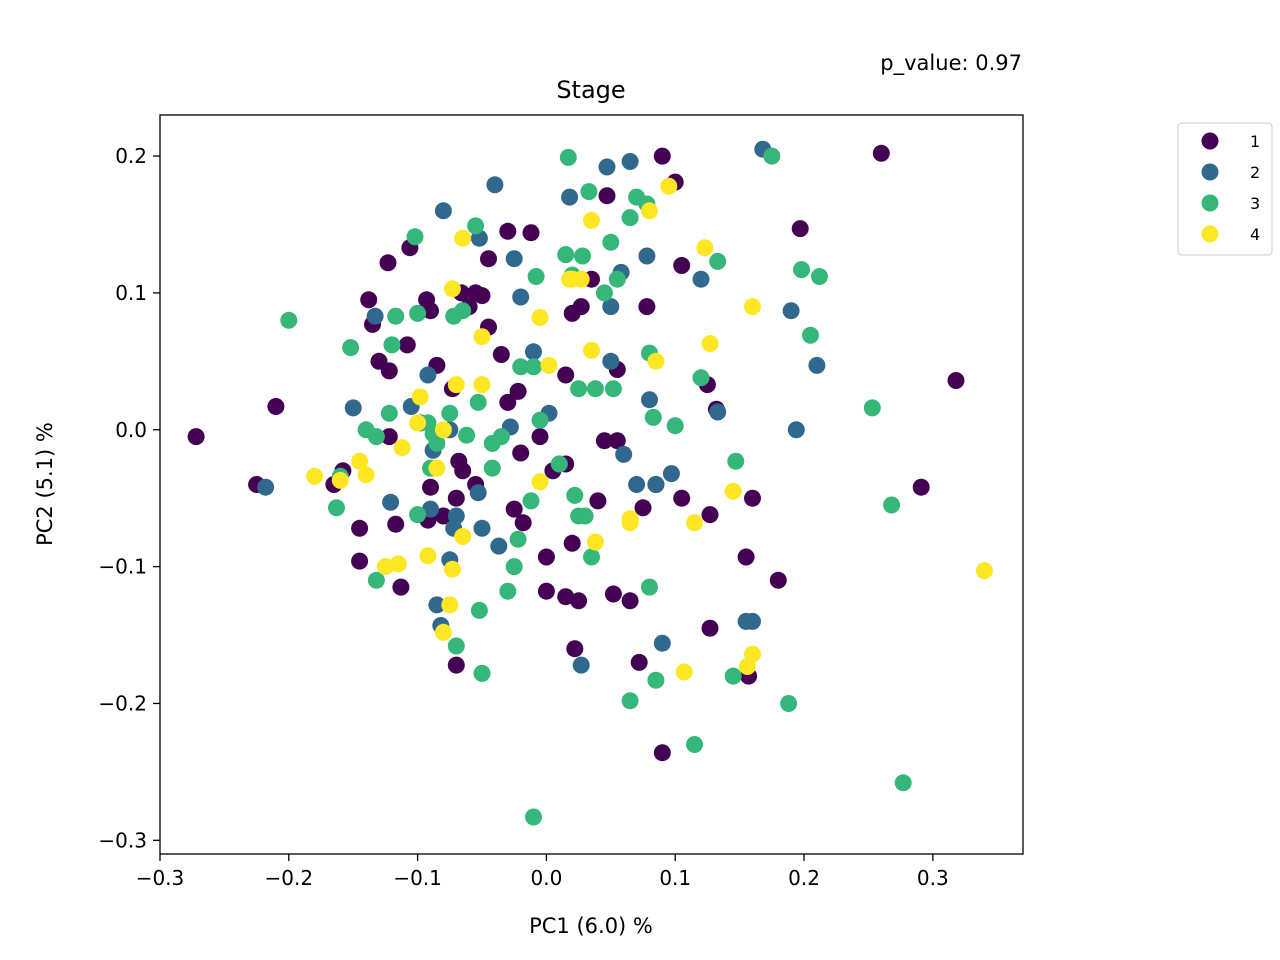  I want to click on legend-label-2: 2, so click(1255, 172).